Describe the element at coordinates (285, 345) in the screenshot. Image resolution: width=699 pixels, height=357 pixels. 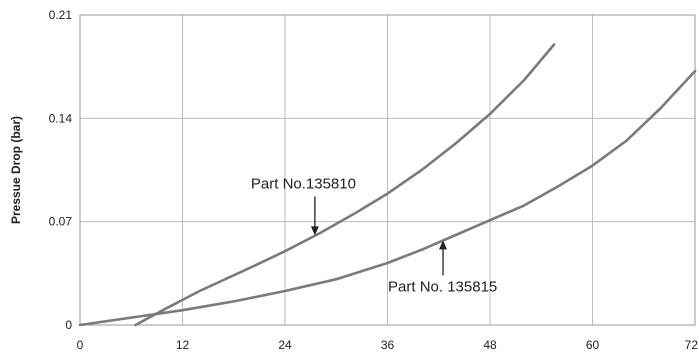
I see `x-tick-label-2: 24` at that location.